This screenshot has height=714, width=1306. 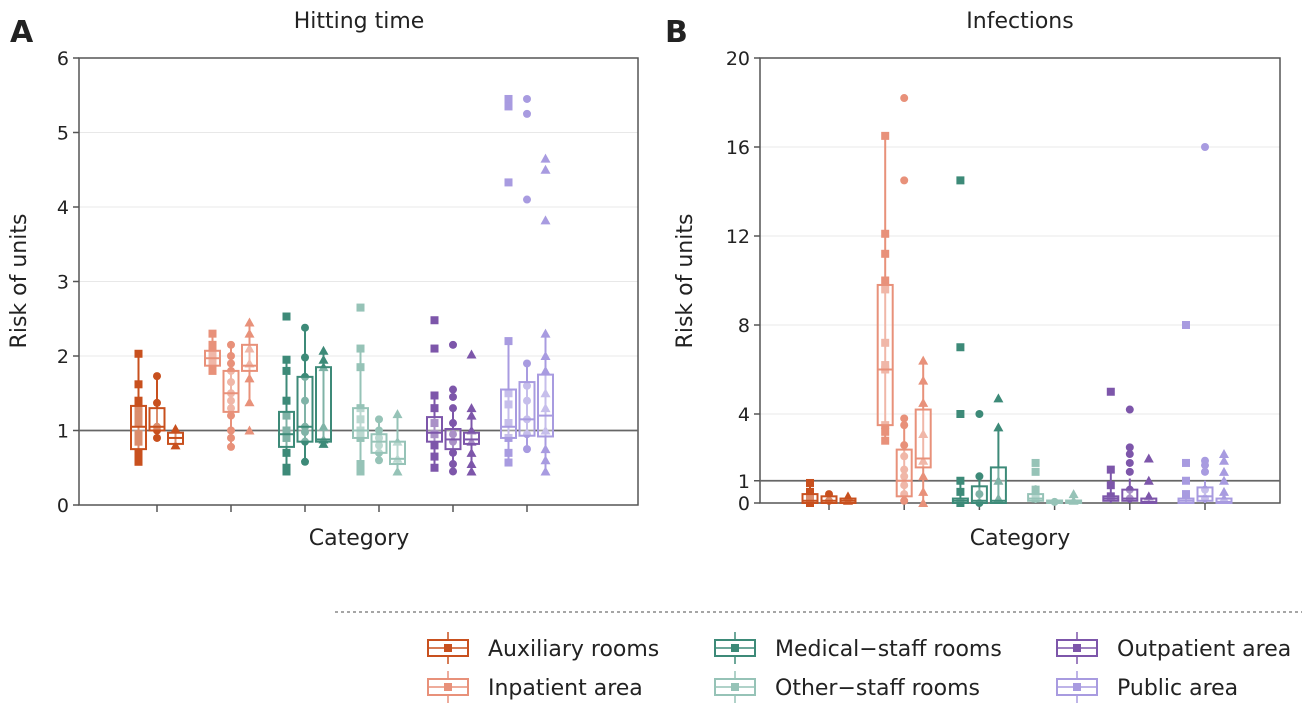 I want to click on legend-label: Other−staff rooms, so click(x=877, y=688).